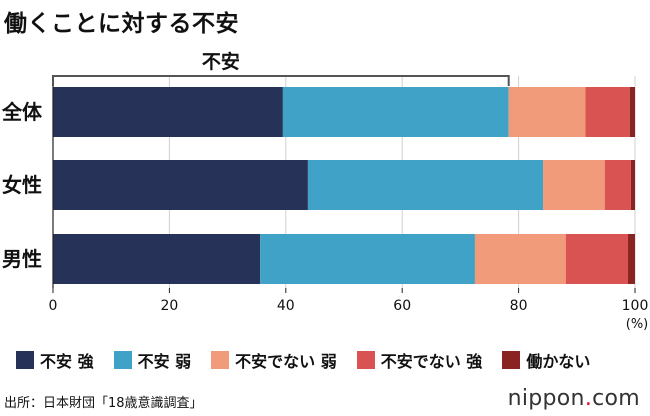 Image resolution: width=650 pixels, height=416 pixels. I want to click on annotation-bracket-label: 不安, so click(221, 61).